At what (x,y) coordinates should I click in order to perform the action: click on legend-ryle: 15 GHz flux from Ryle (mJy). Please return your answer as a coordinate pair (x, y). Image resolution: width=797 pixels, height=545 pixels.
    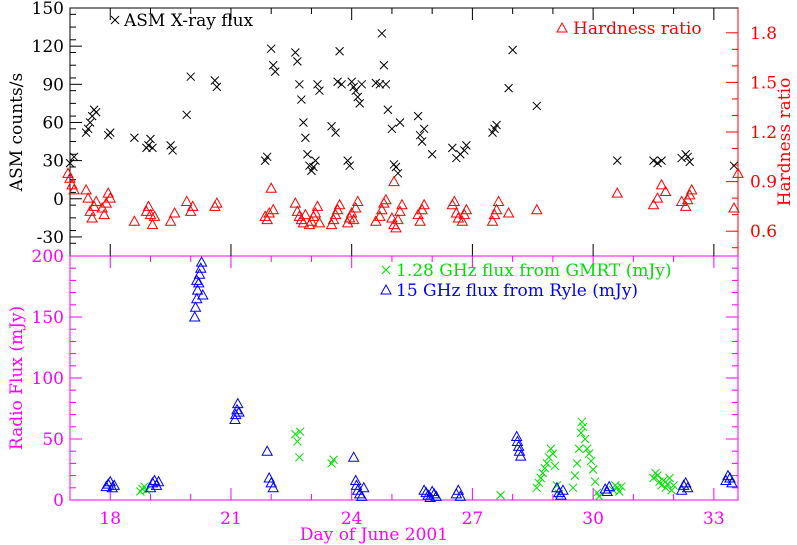
    Looking at the image, I should click on (509, 291).